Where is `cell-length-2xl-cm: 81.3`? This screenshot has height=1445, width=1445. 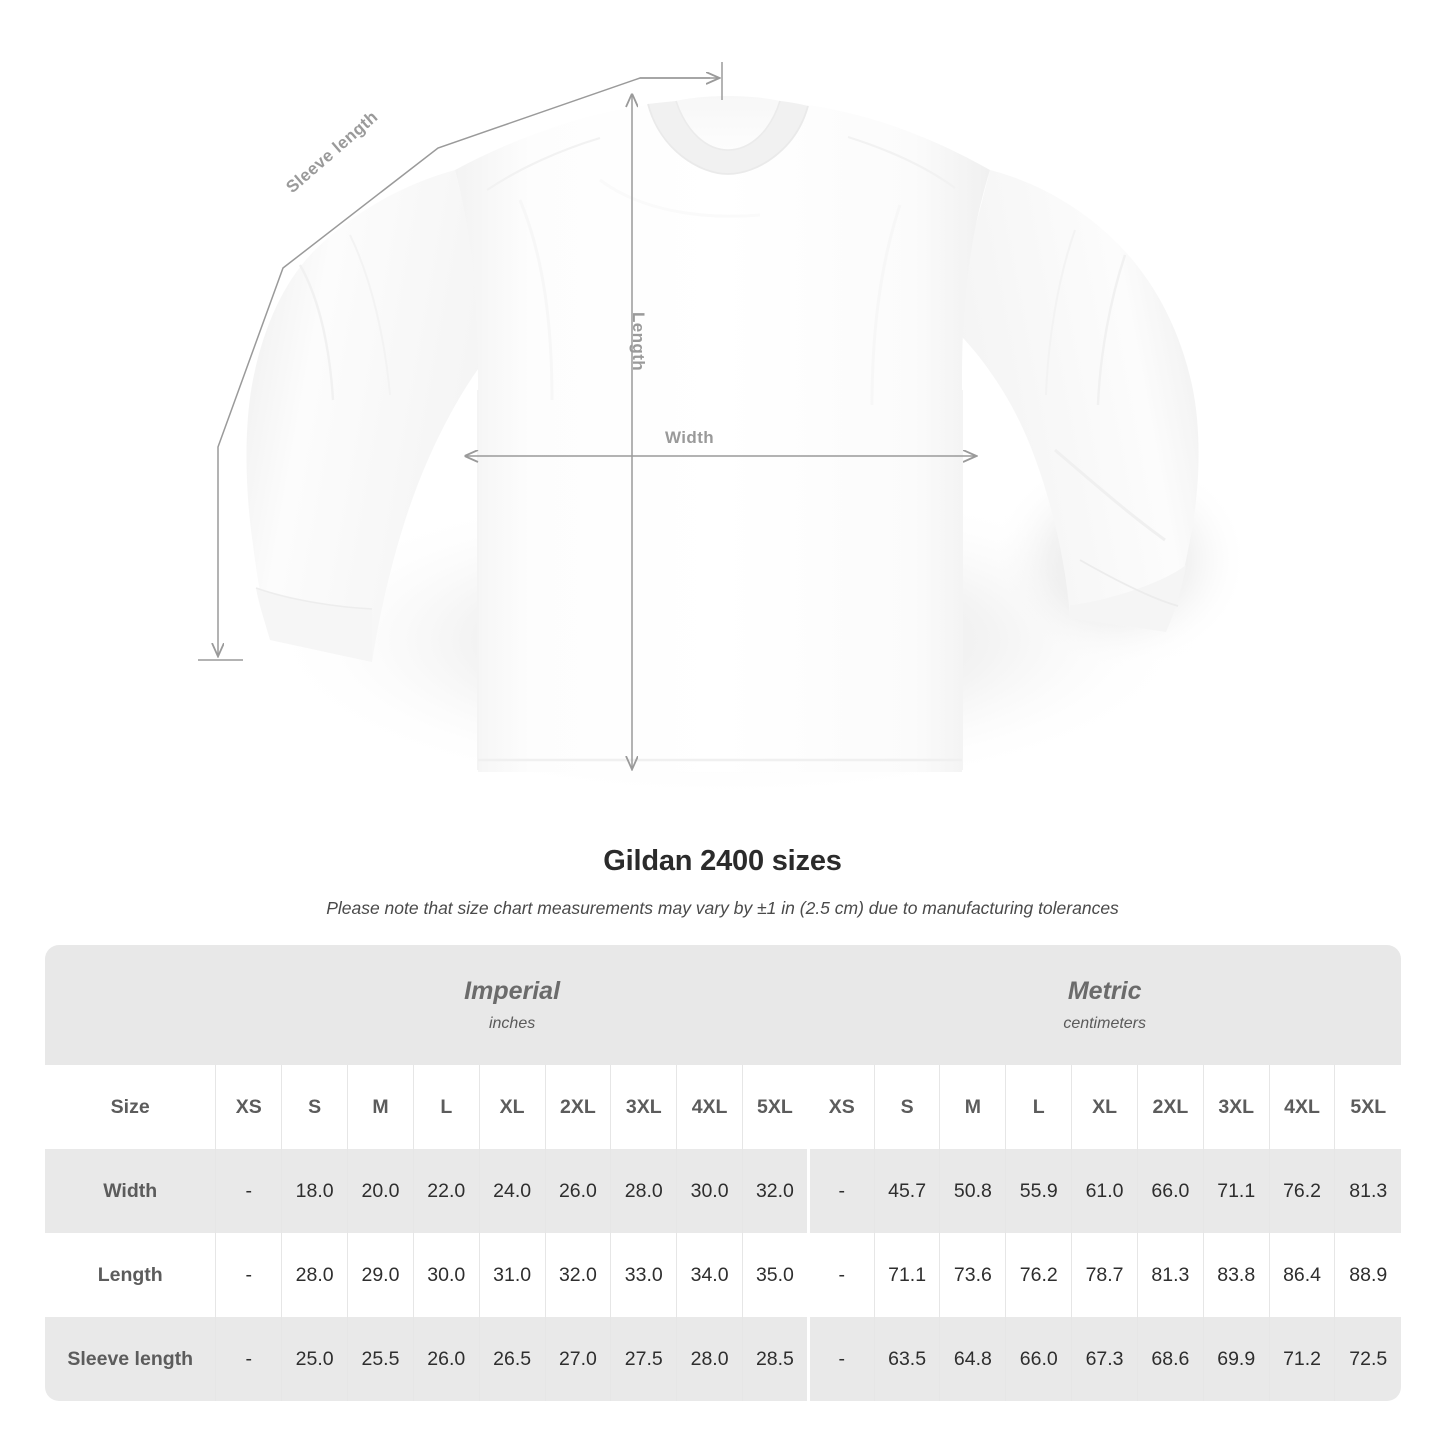 cell-length-2xl-cm: 81.3 is located at coordinates (1170, 1275).